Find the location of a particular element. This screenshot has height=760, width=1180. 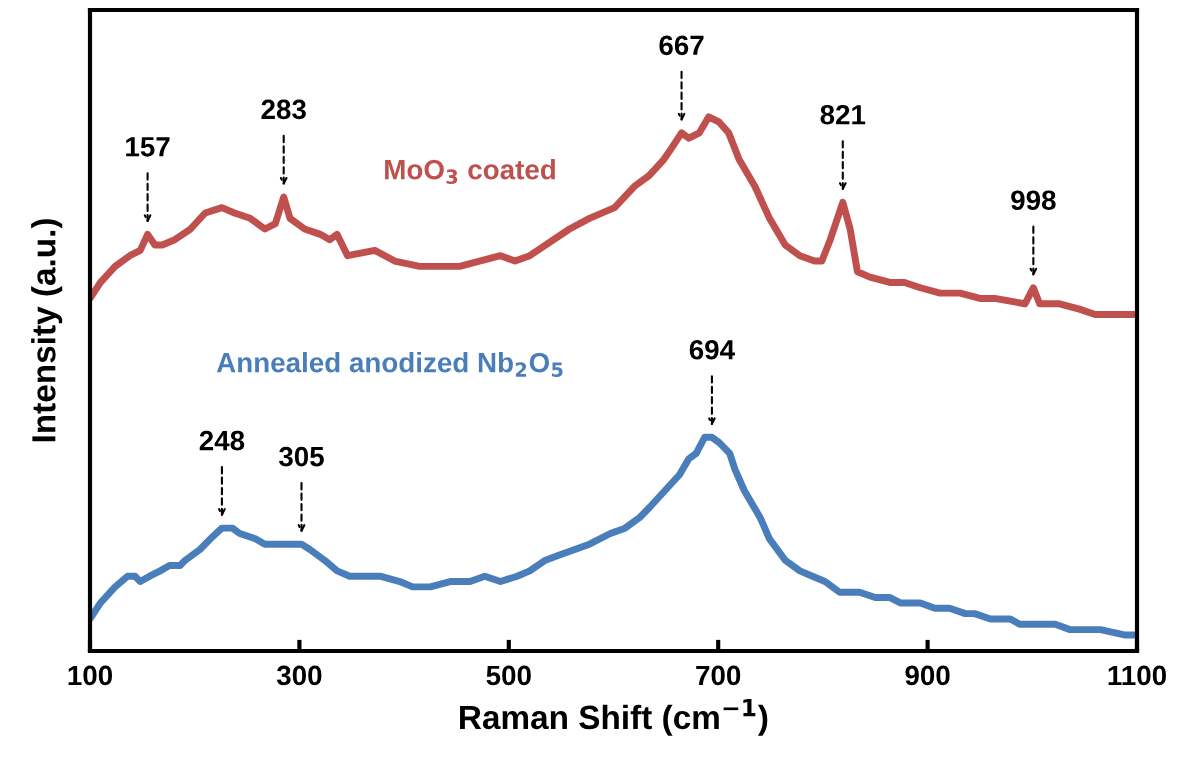

x-tick-label: 100 is located at coordinates (90, 675).